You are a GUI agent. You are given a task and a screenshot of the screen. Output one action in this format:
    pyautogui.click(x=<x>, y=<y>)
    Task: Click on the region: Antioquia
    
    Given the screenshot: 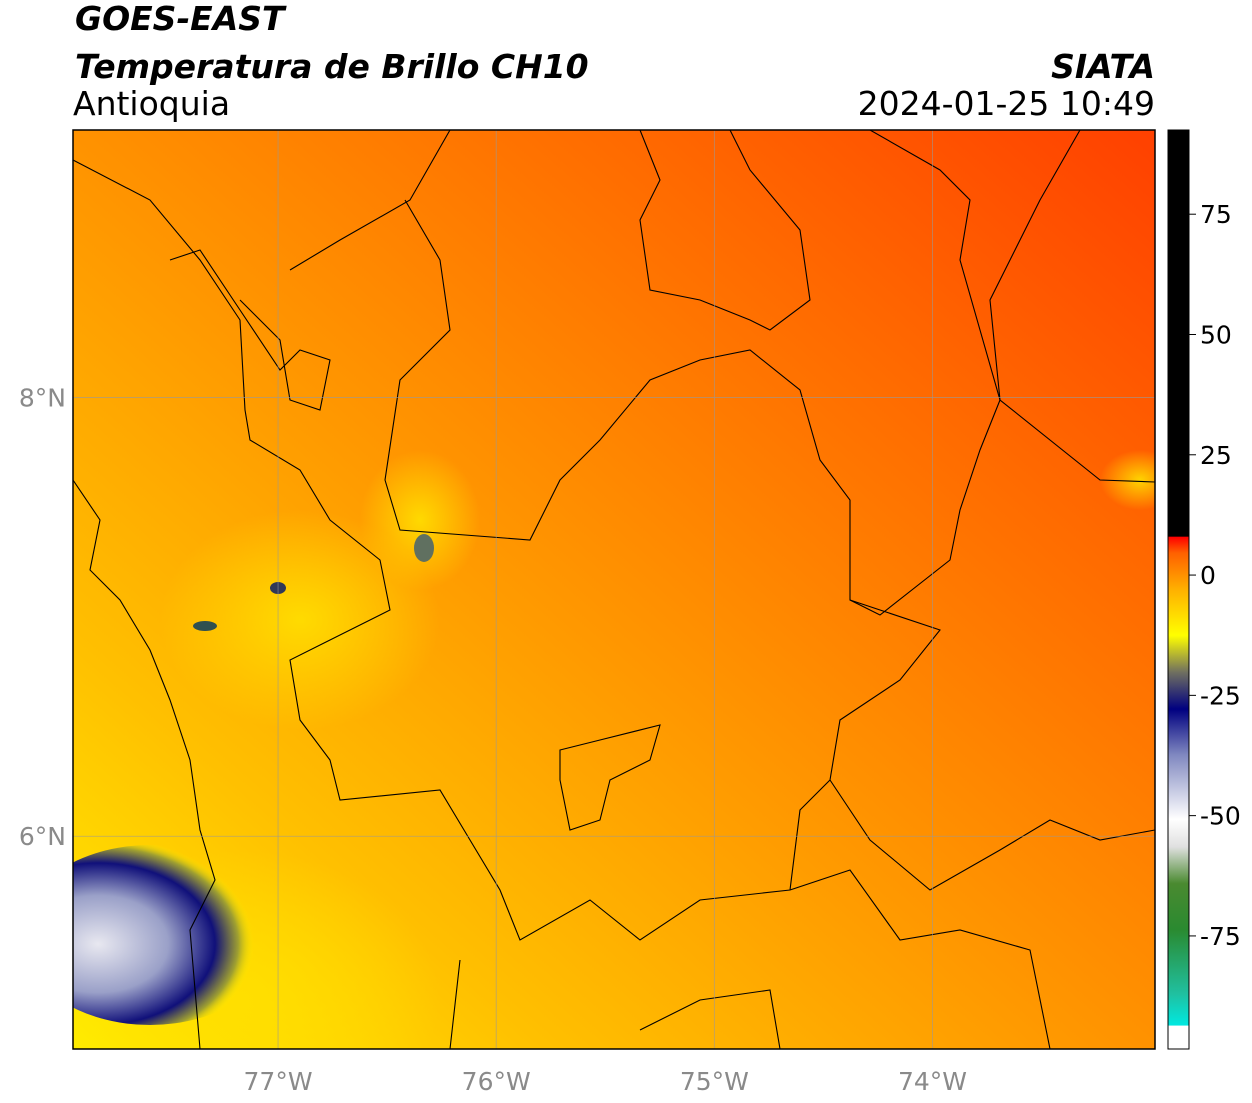 What is the action you would take?
    pyautogui.click(x=151, y=103)
    